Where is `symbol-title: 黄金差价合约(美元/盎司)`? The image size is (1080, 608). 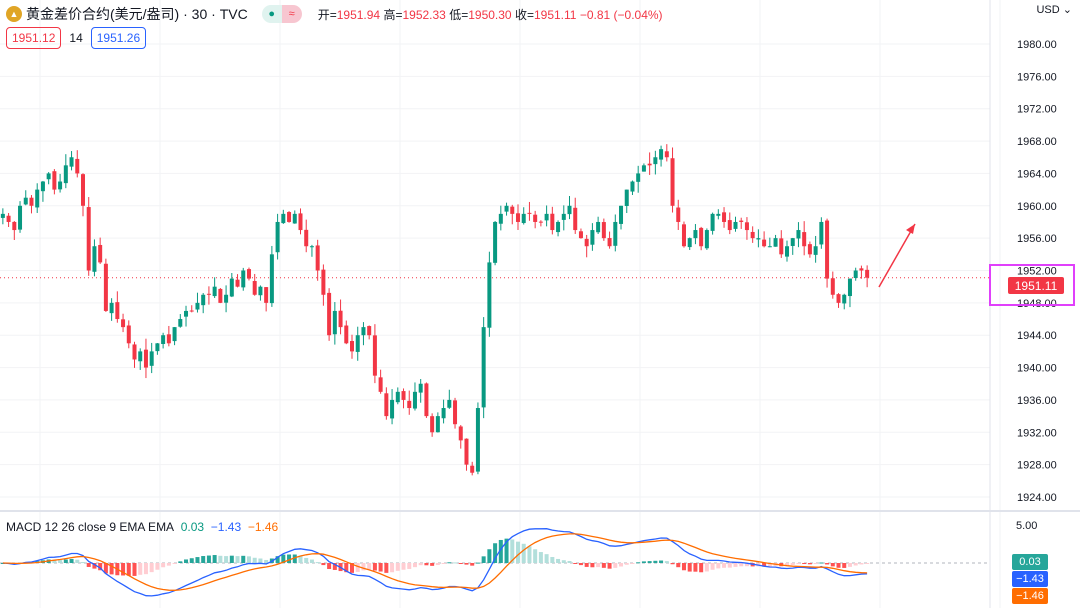
symbol-title: 黄金差价合约(美元/盎司) is located at coordinates (103, 14).